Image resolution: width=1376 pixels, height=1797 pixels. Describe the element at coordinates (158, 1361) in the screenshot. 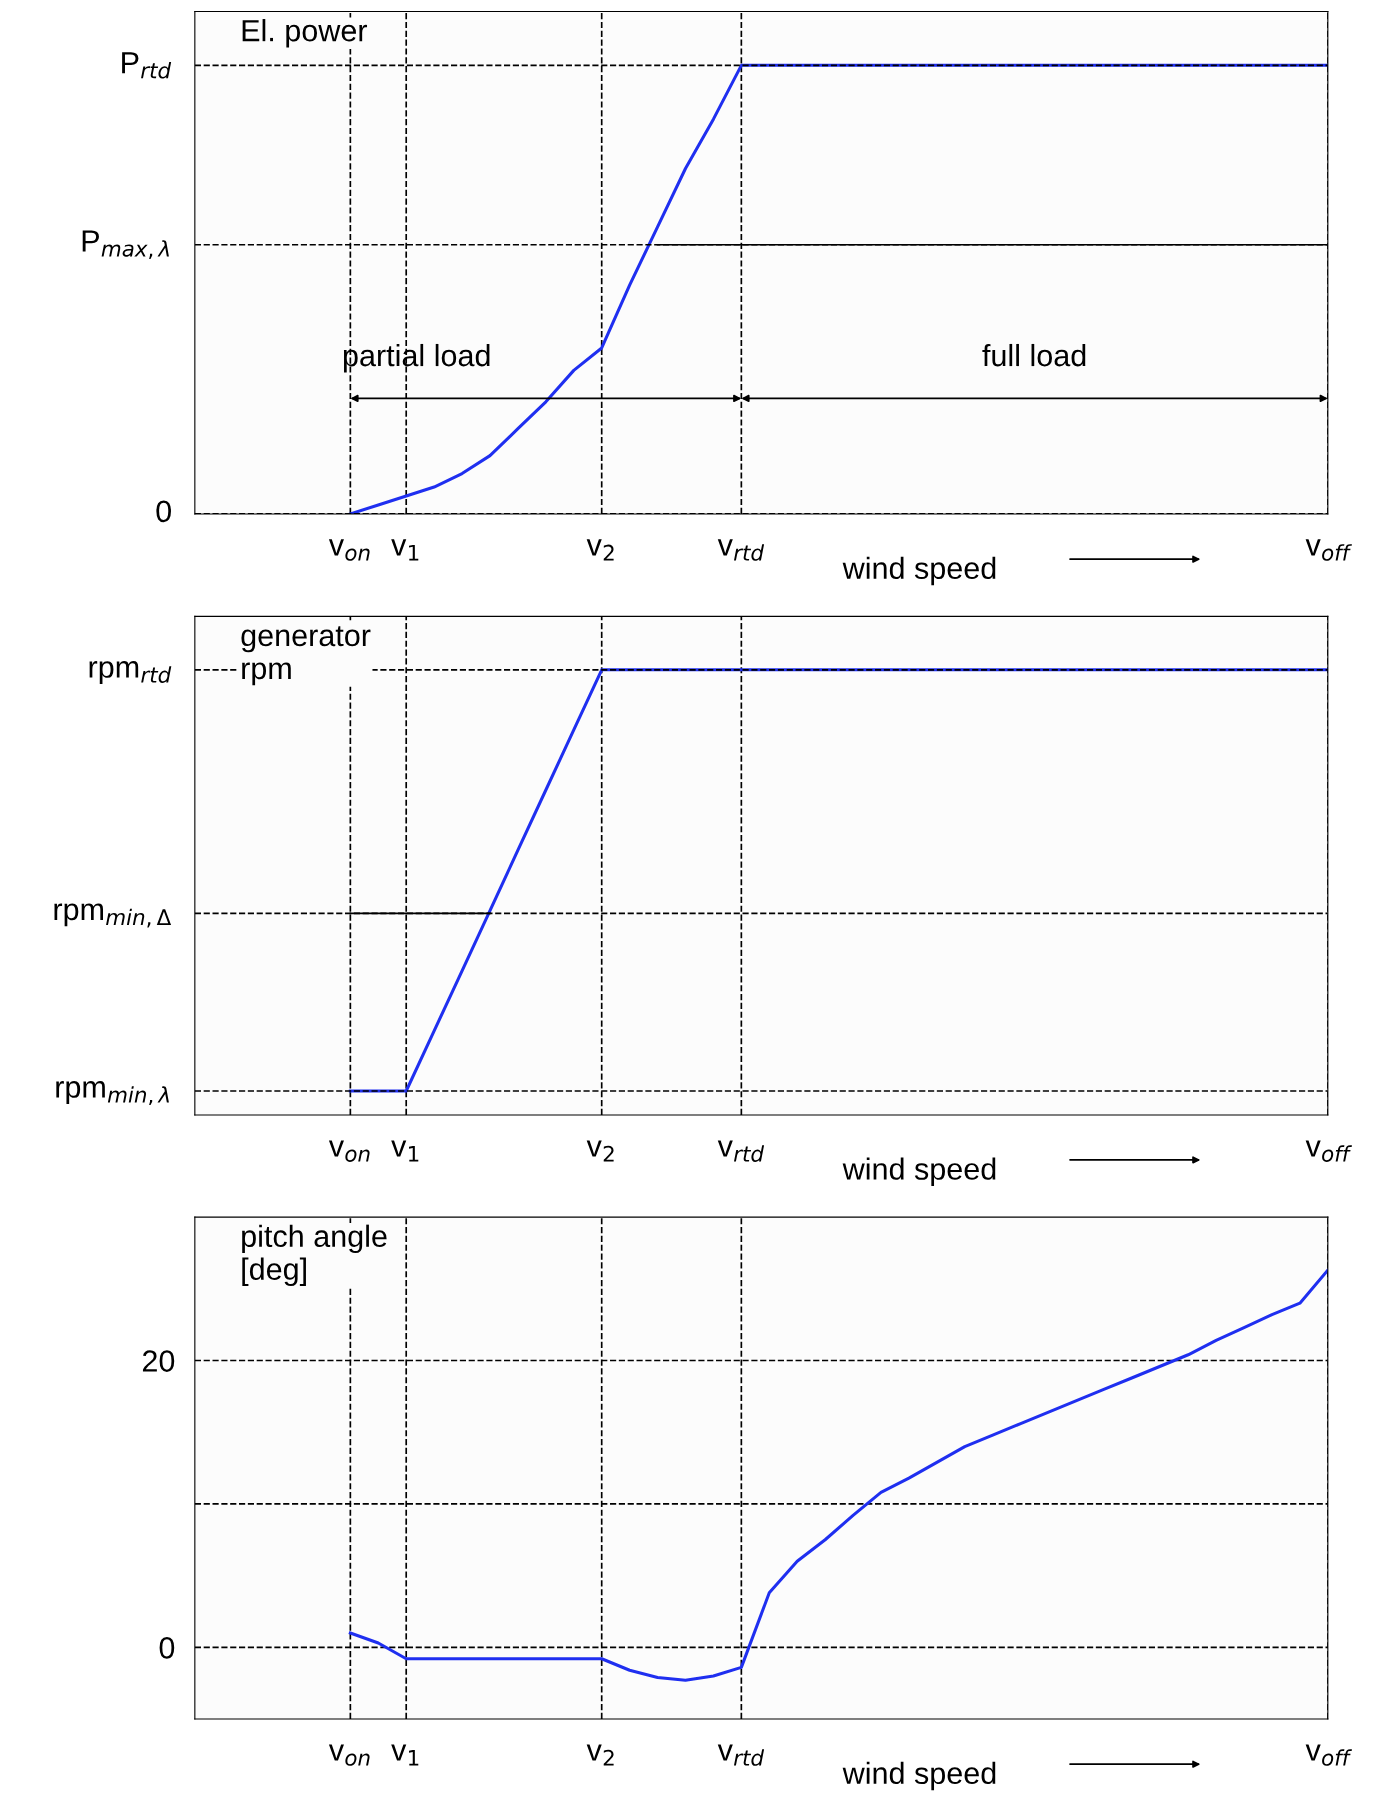

I see `y-tick-label: 20` at that location.